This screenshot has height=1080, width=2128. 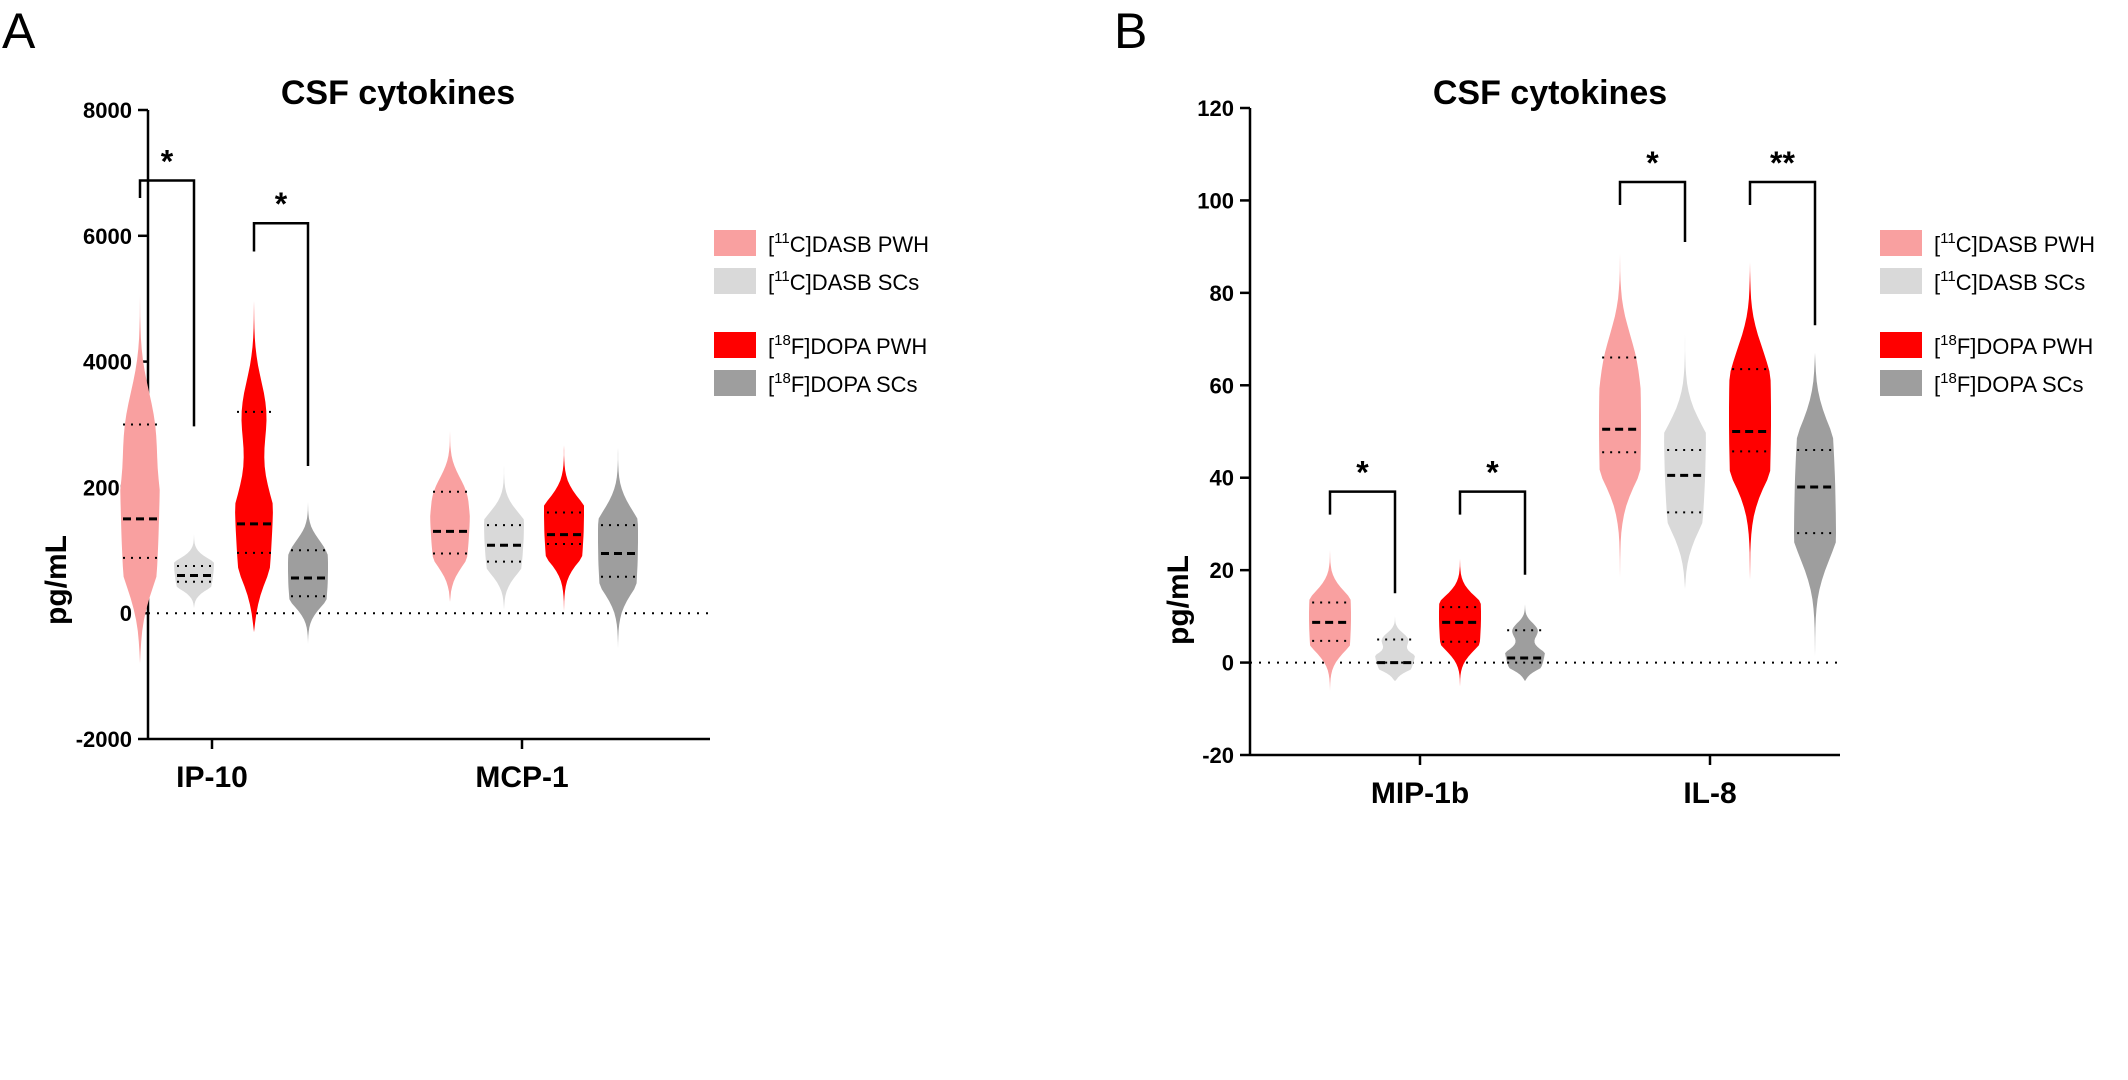 I want to click on violin-mcp-1-dasb_sc-body, so click(x=504, y=519).